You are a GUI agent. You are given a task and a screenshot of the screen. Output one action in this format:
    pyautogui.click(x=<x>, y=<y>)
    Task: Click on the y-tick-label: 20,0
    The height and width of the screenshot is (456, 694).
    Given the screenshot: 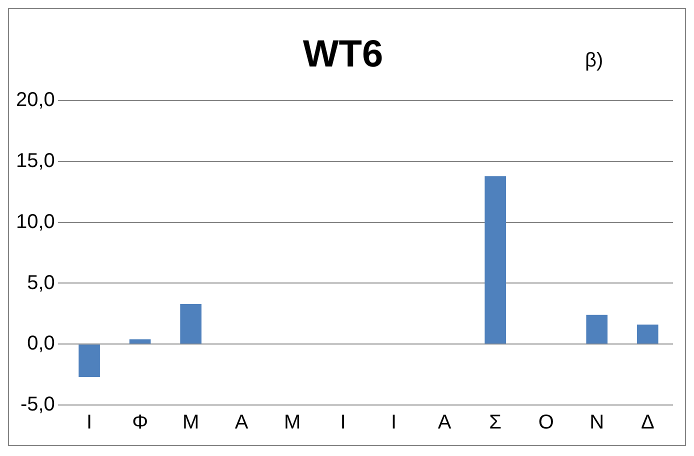 What is the action you would take?
    pyautogui.click(x=35, y=100)
    